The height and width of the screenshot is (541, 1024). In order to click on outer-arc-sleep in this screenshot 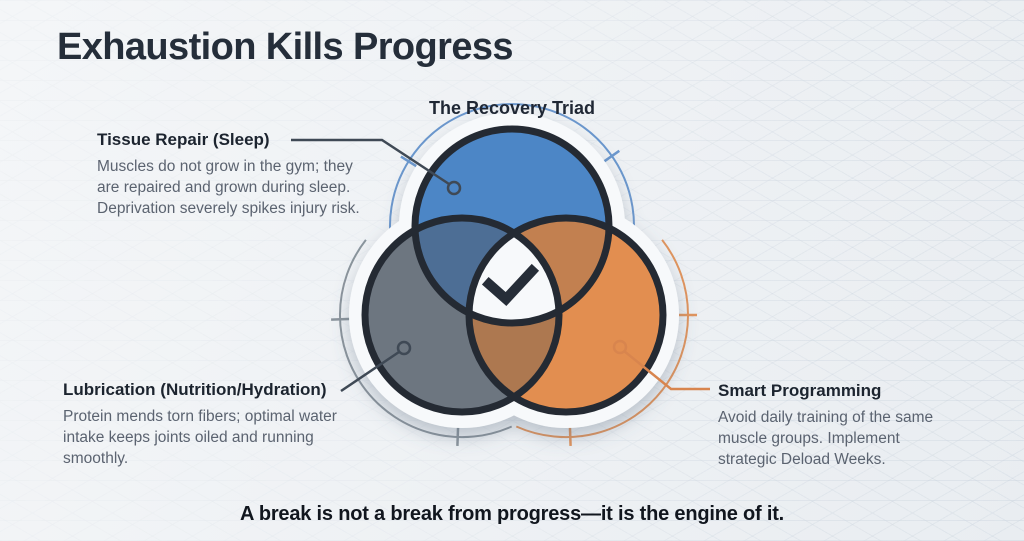, I will do `click(512, 181)`.